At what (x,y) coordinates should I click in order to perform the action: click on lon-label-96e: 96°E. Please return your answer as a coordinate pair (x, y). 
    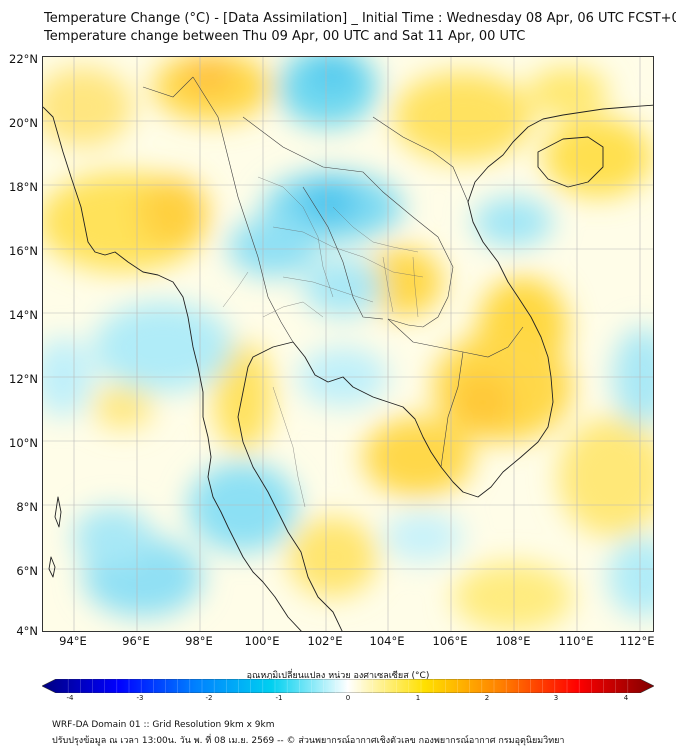
    Looking at the image, I should click on (136, 641).